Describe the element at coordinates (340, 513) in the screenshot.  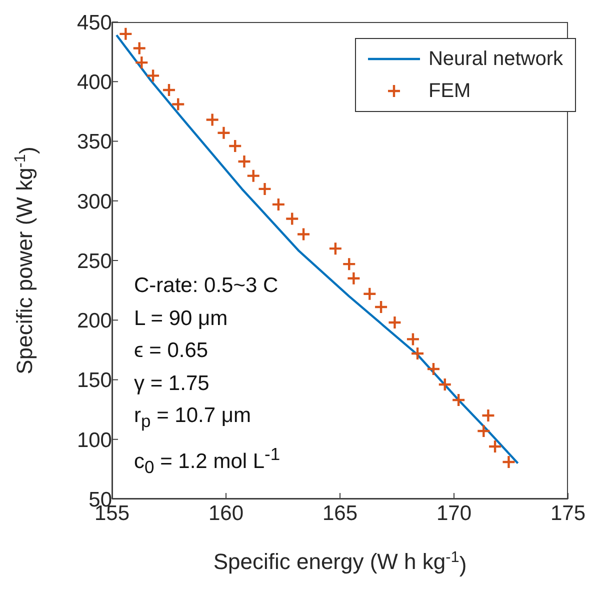
I see `x-tick-label: 165` at that location.